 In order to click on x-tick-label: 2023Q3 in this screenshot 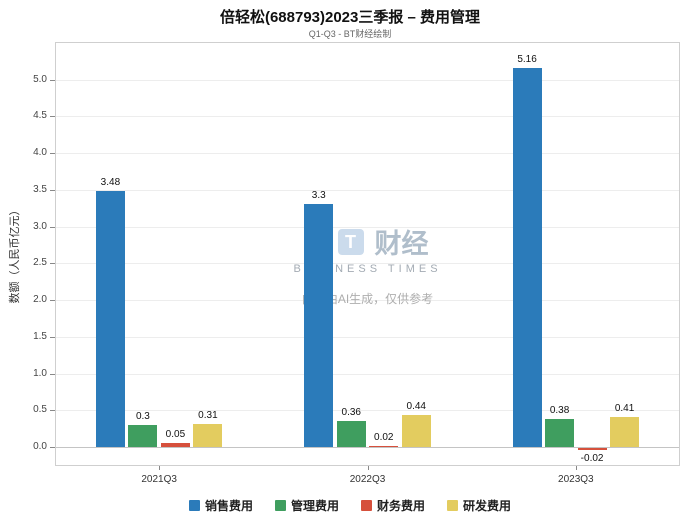, I will do `click(576, 479)`.